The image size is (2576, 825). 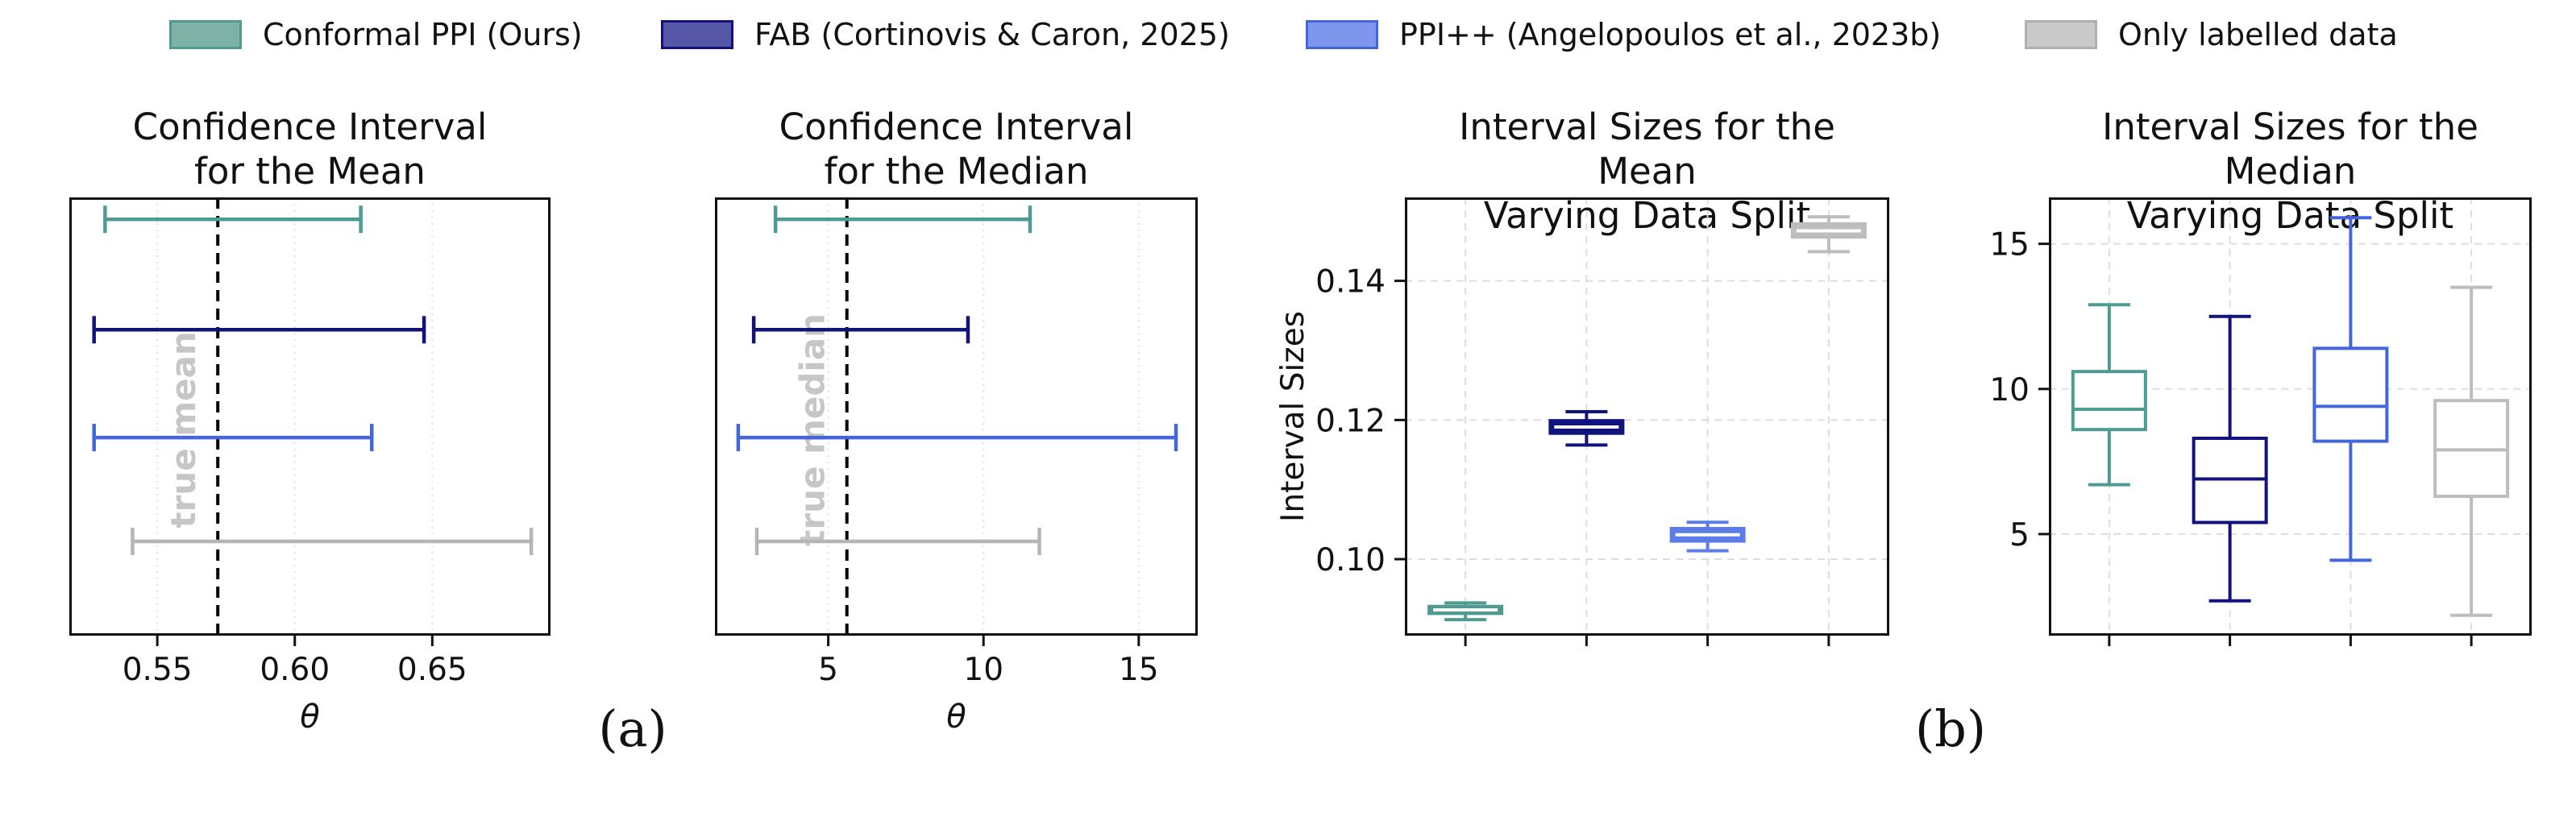 I want to click on y-tick-label: 0.10, so click(x=1350, y=560).